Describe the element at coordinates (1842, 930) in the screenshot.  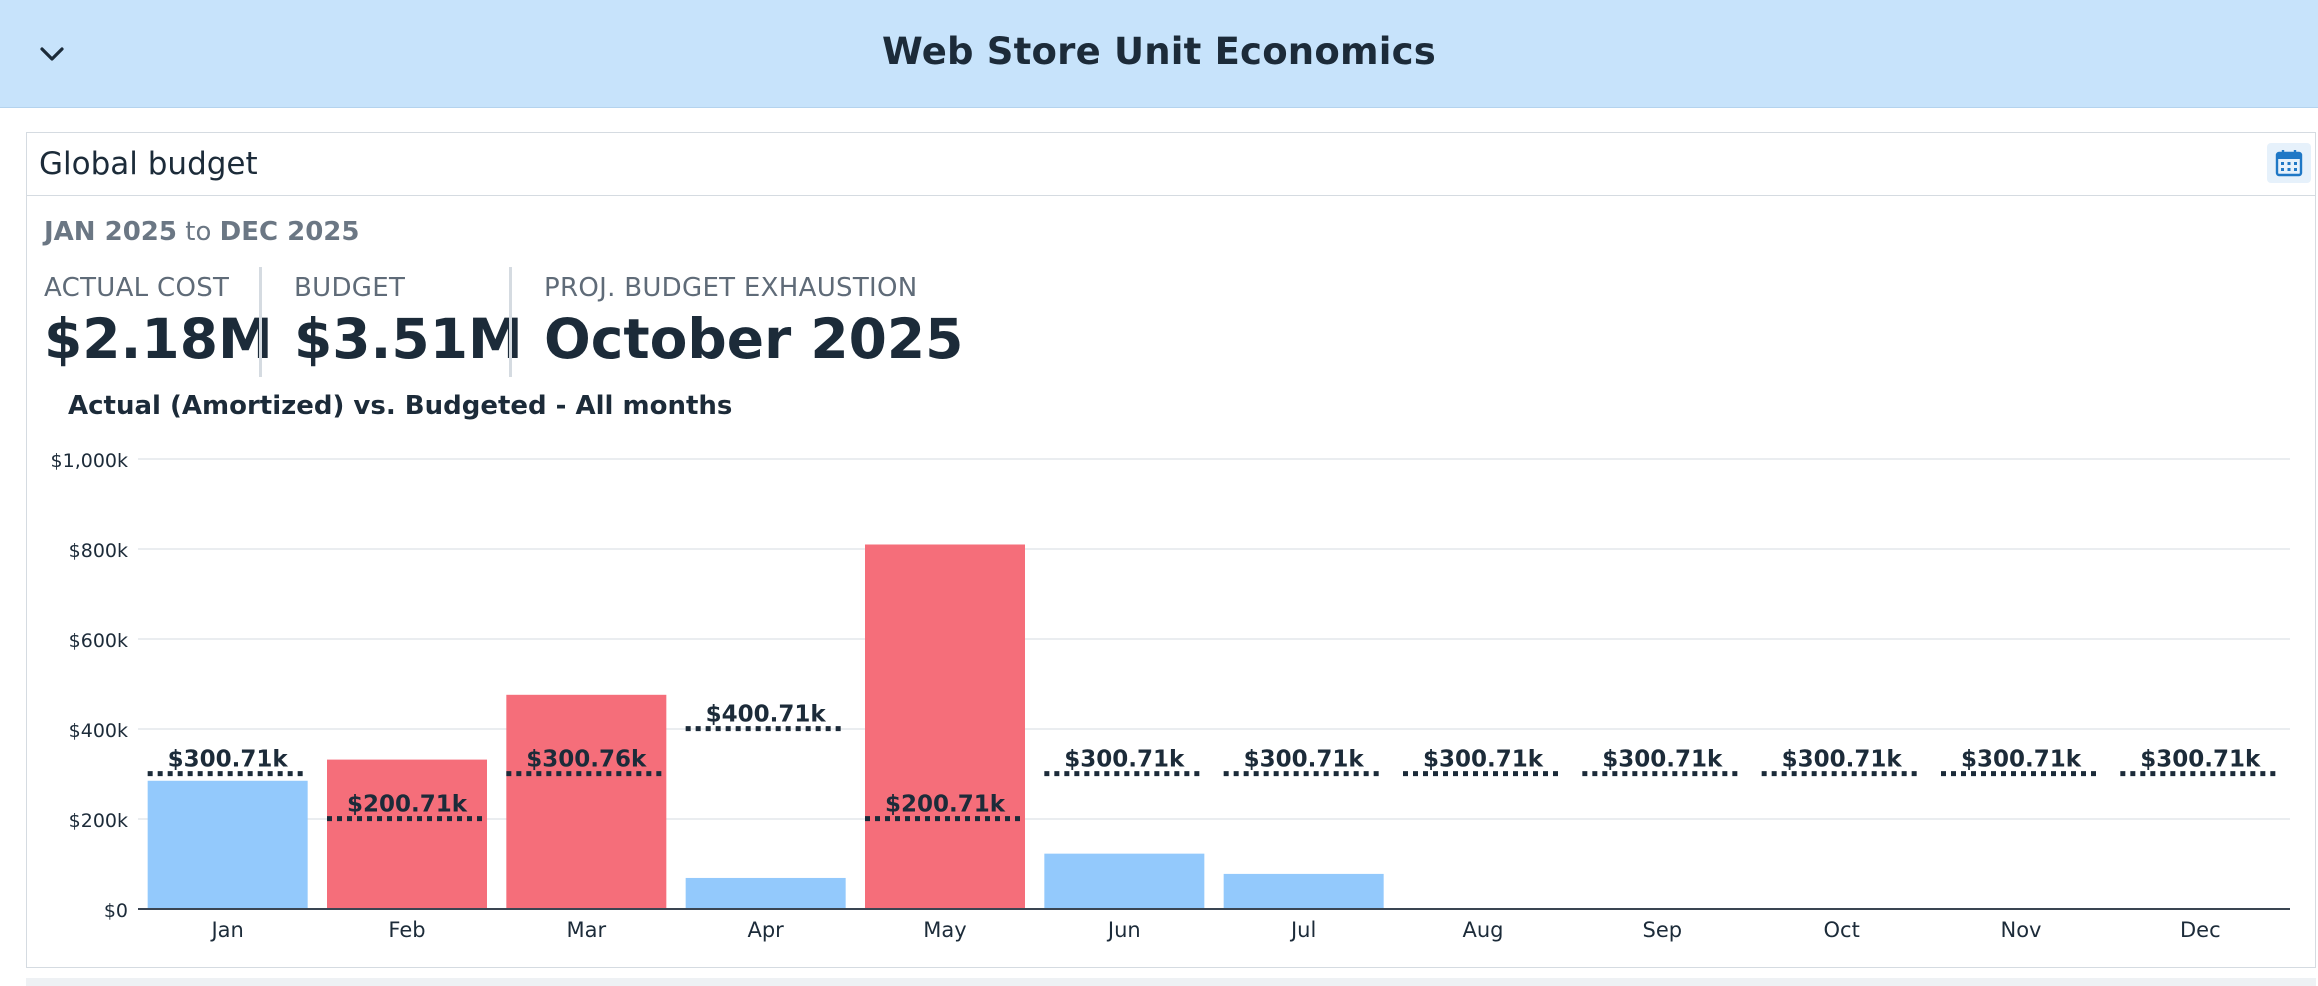
I see `x-tick-label: Oct` at that location.